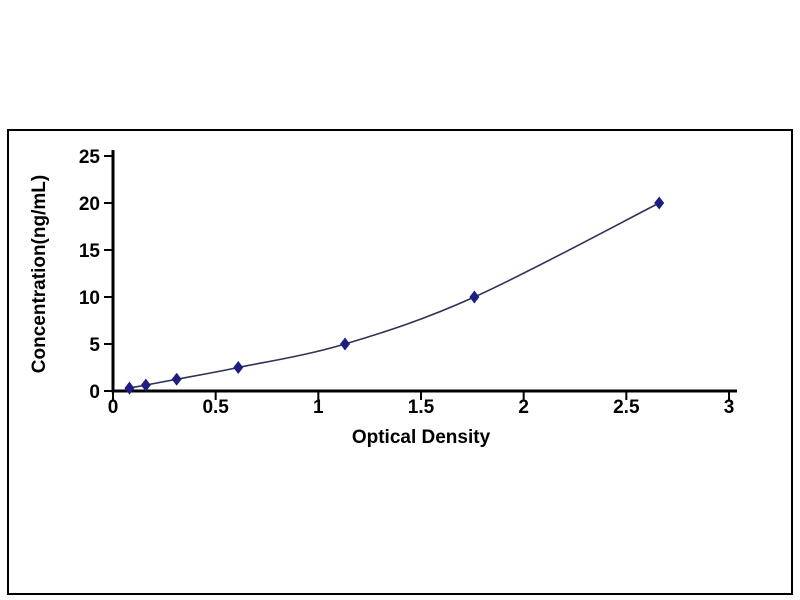 This screenshot has height=600, width=800. What do you see at coordinates (318, 407) in the screenshot?
I see `svg-text: 1` at bounding box center [318, 407].